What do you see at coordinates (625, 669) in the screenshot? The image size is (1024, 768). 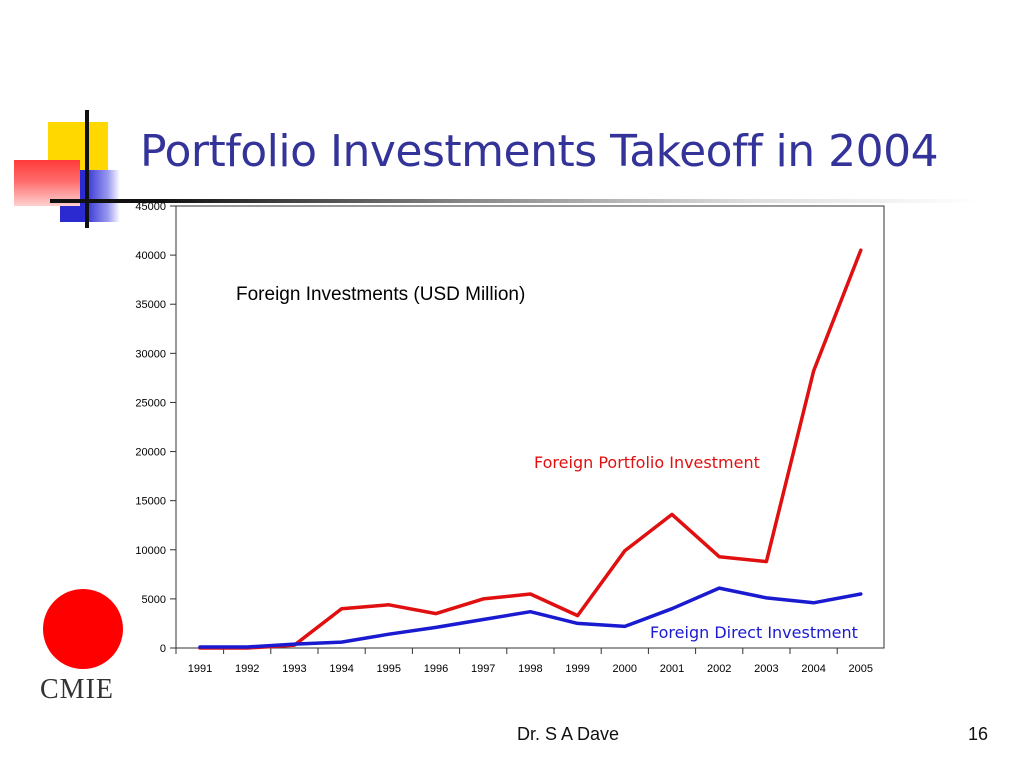 I see `x-tick-label: 2000` at bounding box center [625, 669].